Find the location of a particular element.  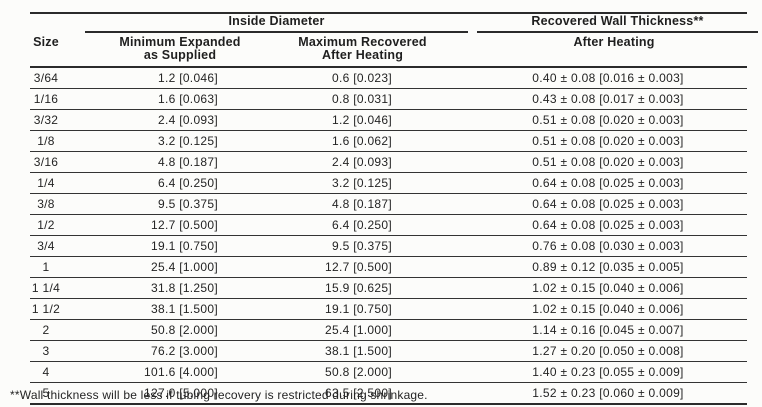

max-recovered-cell: 9.5 [0.375] is located at coordinates (362, 246).